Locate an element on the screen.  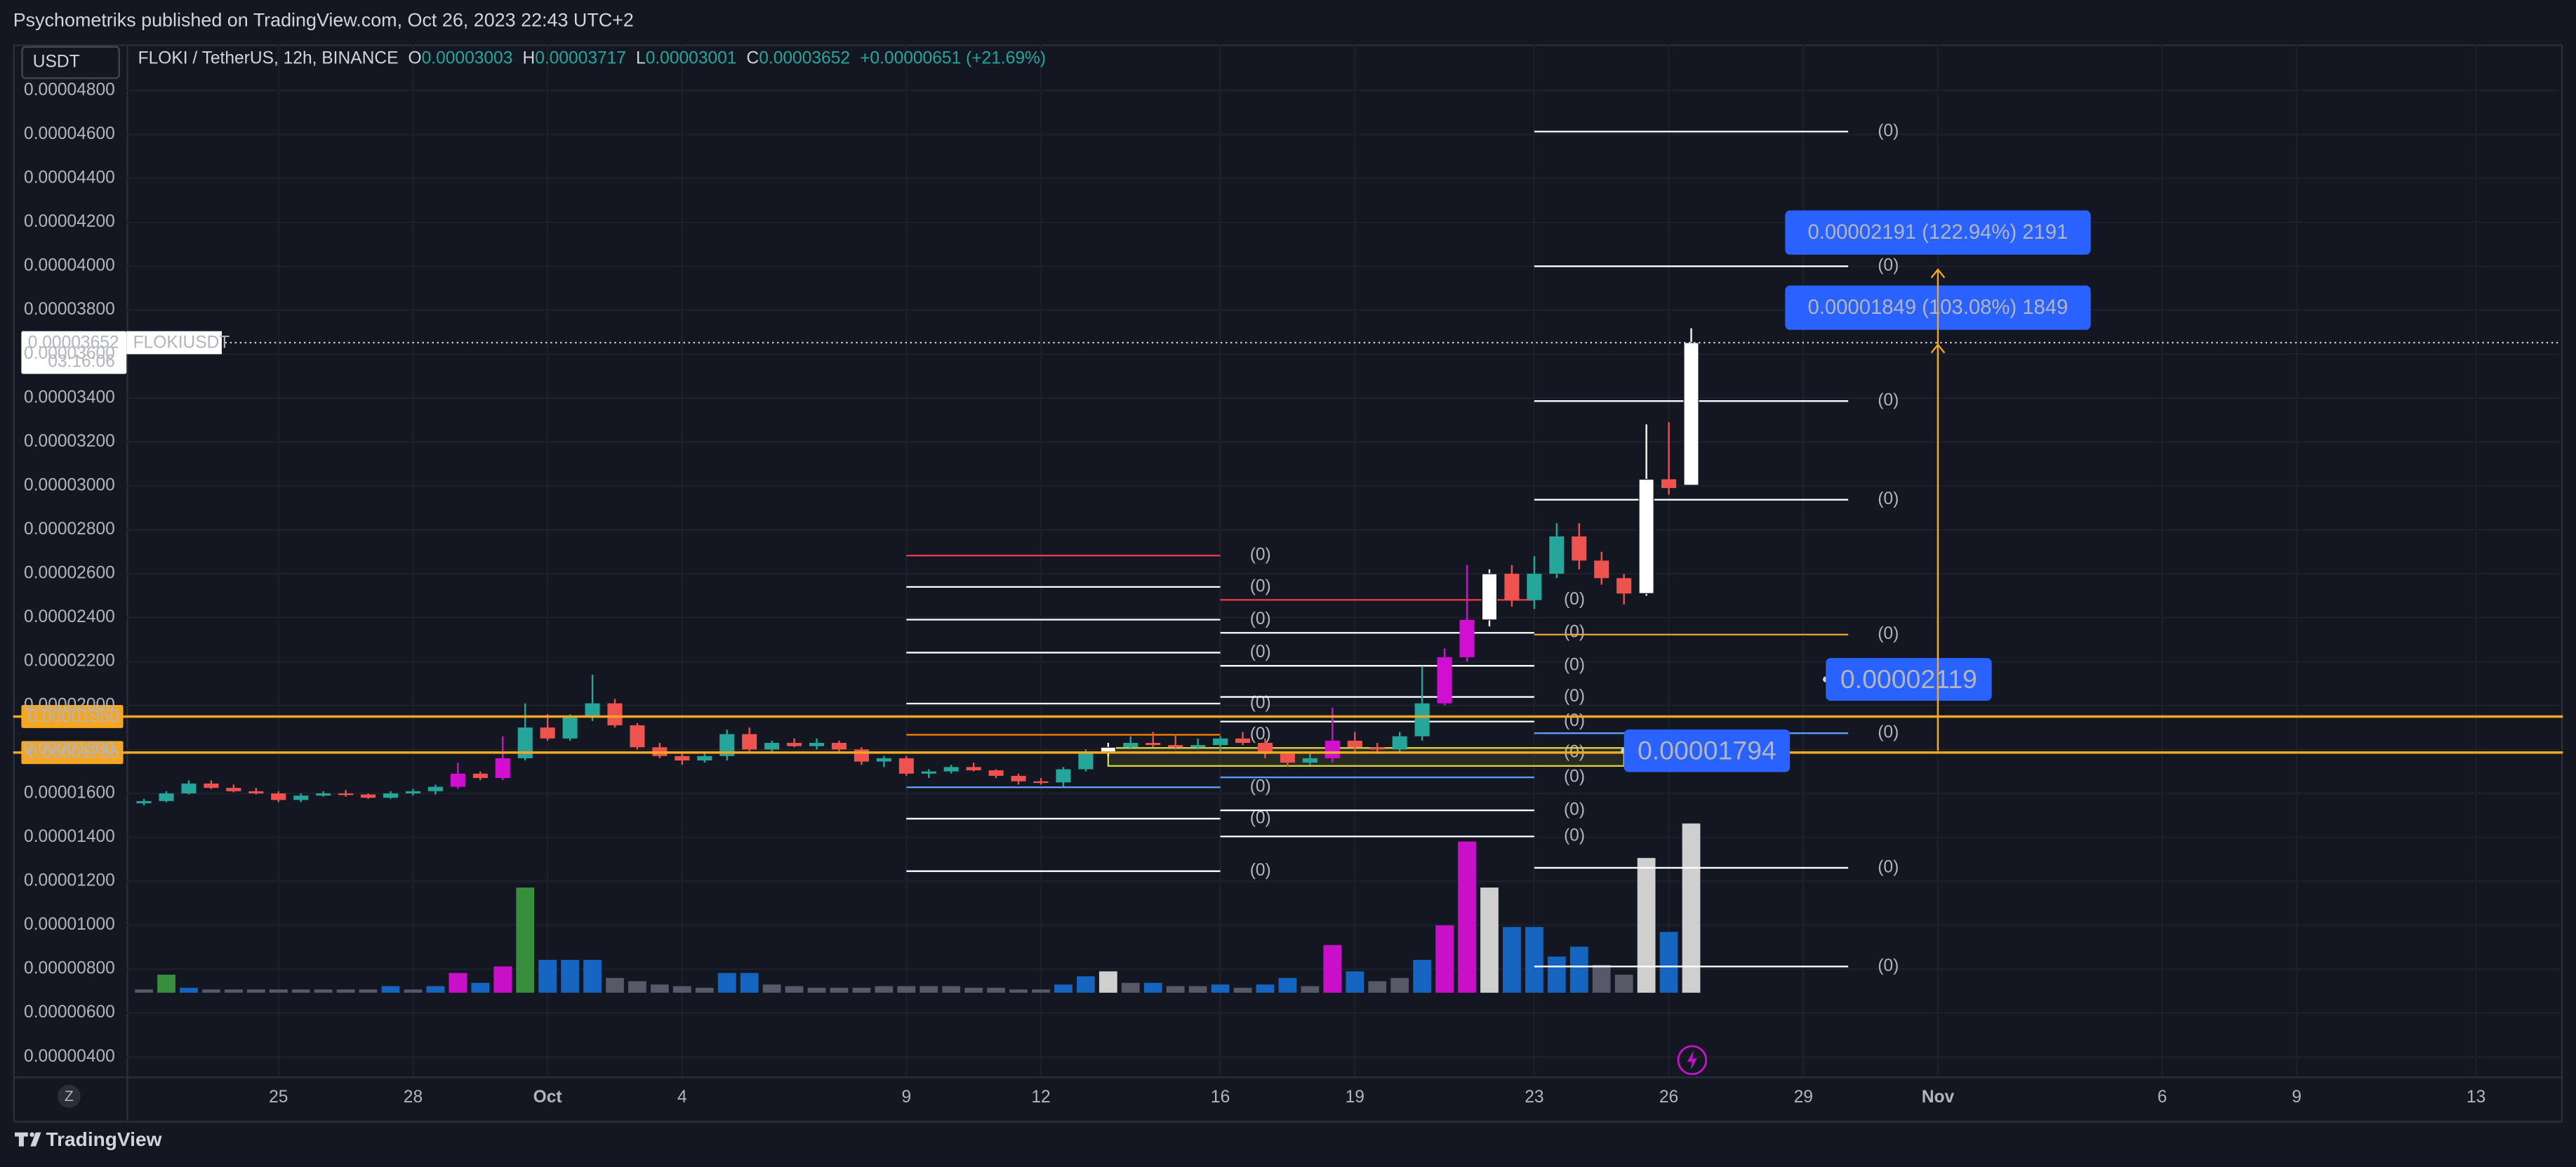
legend-open: 0.00003003 is located at coordinates (468, 58).